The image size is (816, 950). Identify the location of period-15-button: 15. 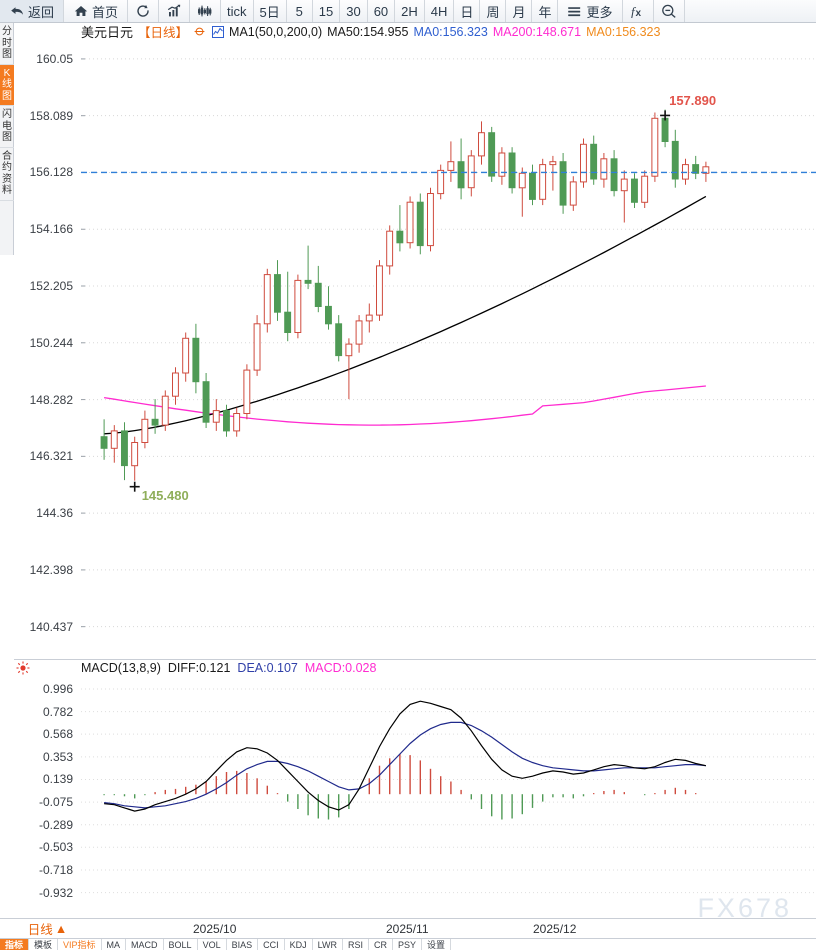
(326, 11).